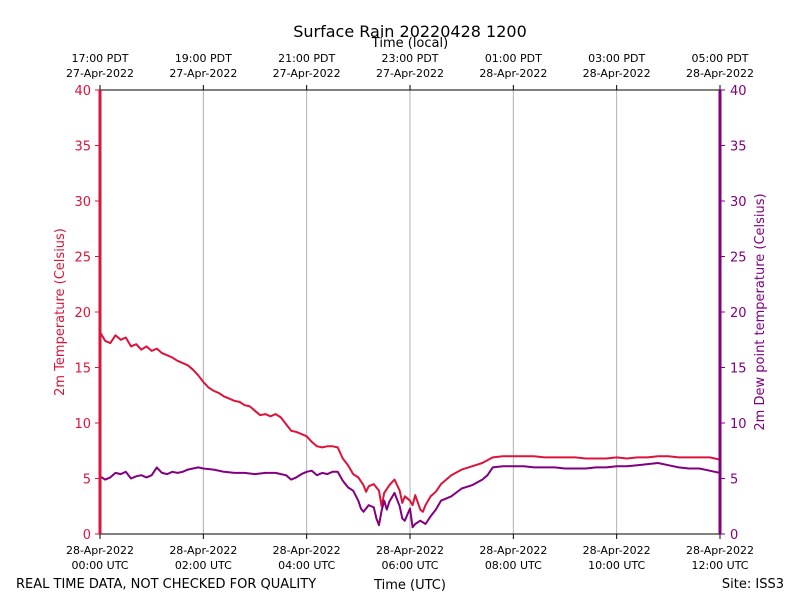 The image size is (800, 600). I want to click on y-left-tick-label: 10, so click(82, 424).